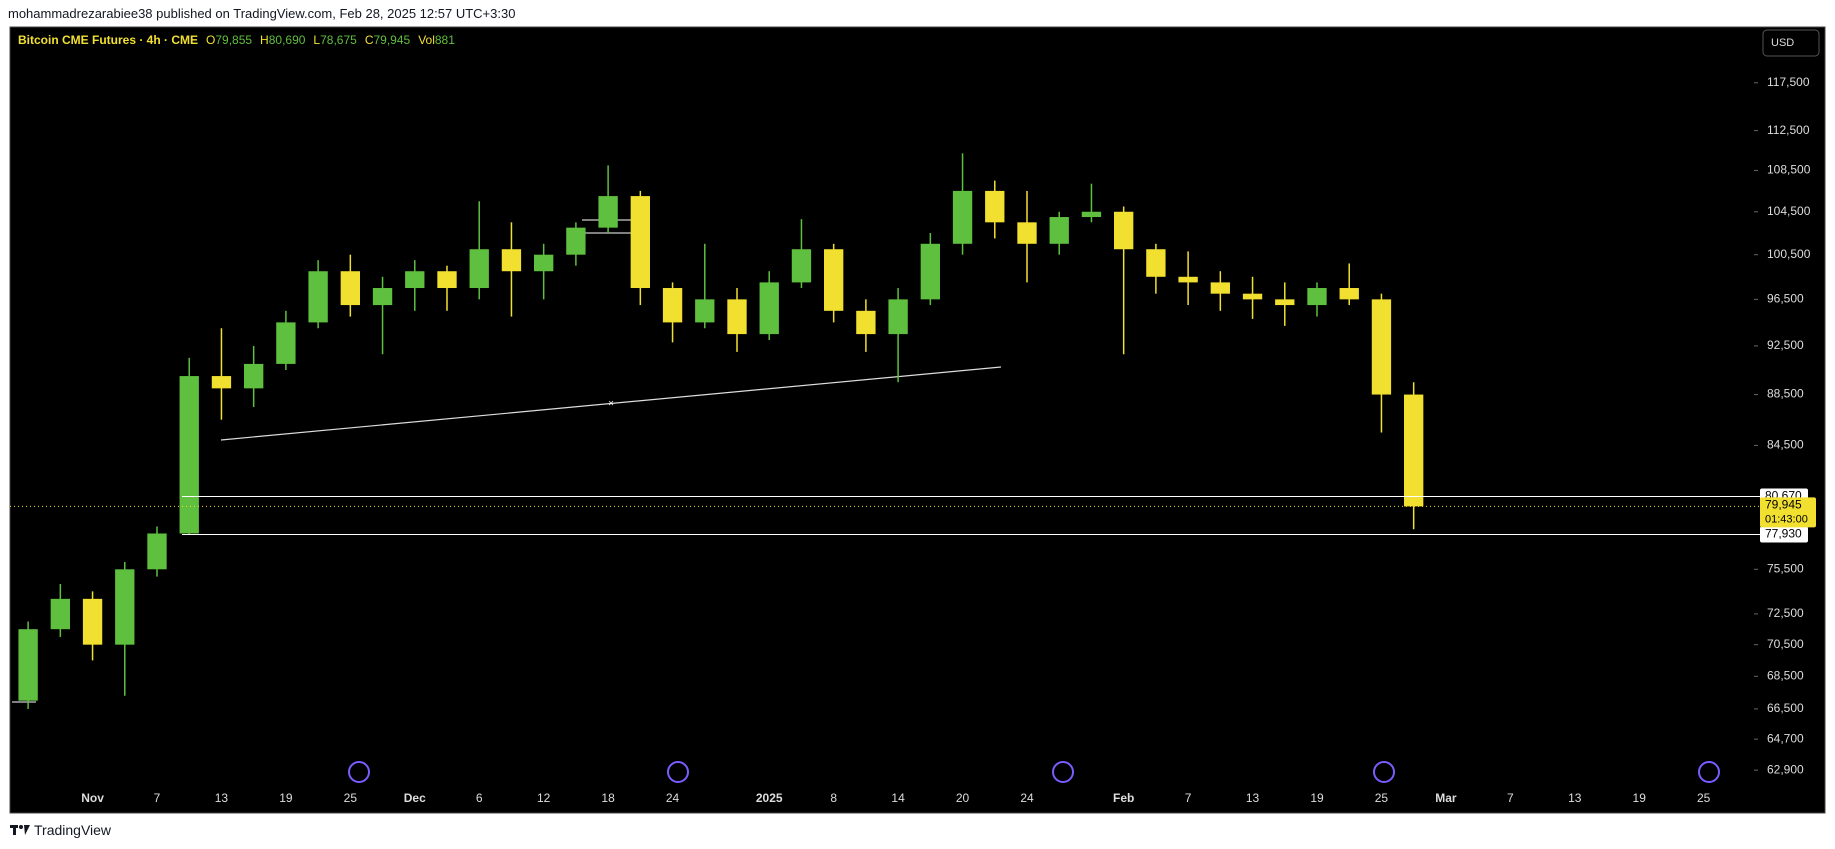  I want to click on legend-key: L, so click(316, 40).